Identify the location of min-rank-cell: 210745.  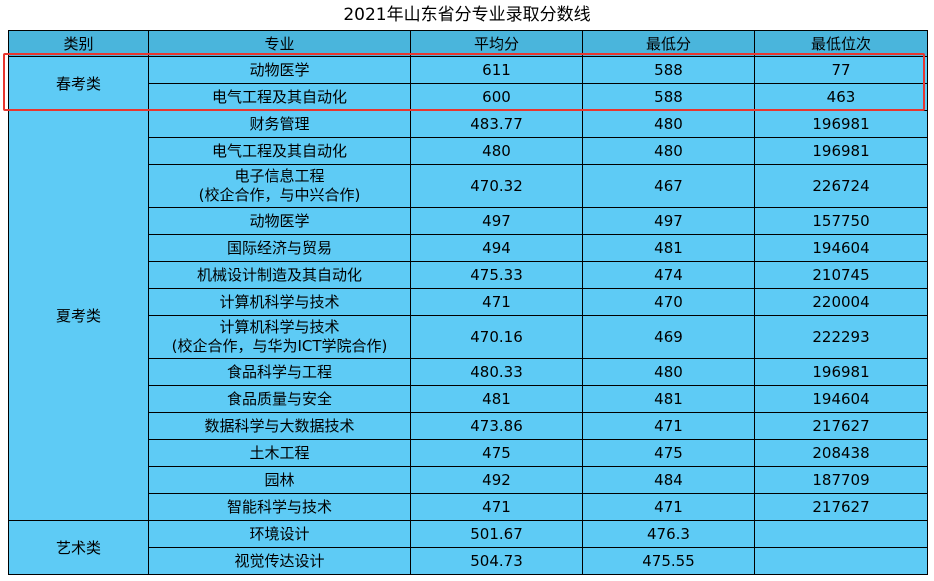
(841, 275).